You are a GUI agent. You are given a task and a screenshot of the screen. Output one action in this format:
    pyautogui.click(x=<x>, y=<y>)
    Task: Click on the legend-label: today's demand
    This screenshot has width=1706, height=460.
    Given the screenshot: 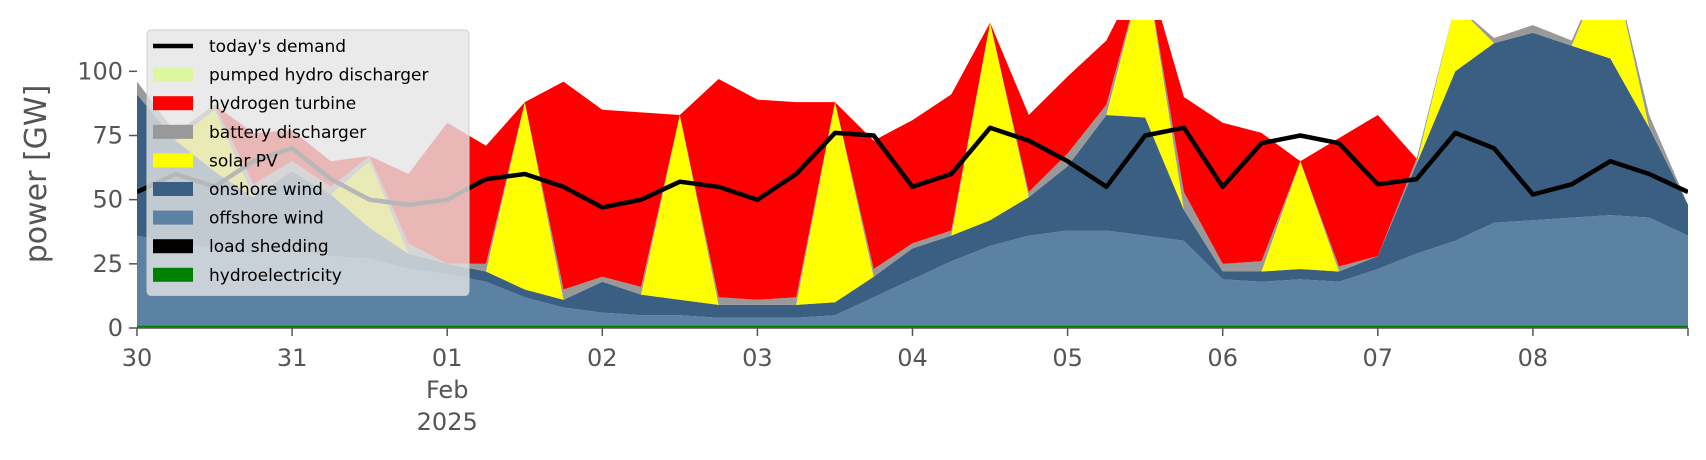 What is the action you would take?
    pyautogui.click(x=277, y=47)
    